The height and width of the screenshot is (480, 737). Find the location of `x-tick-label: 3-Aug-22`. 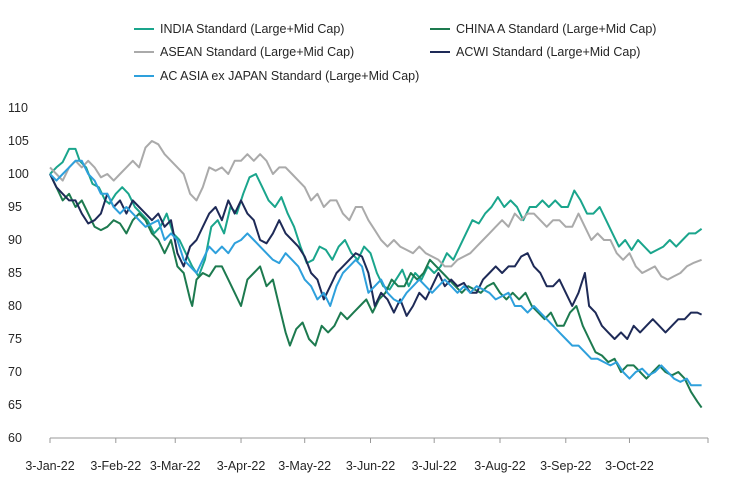

x-tick-label: 3-Aug-22 is located at coordinates (499, 466).